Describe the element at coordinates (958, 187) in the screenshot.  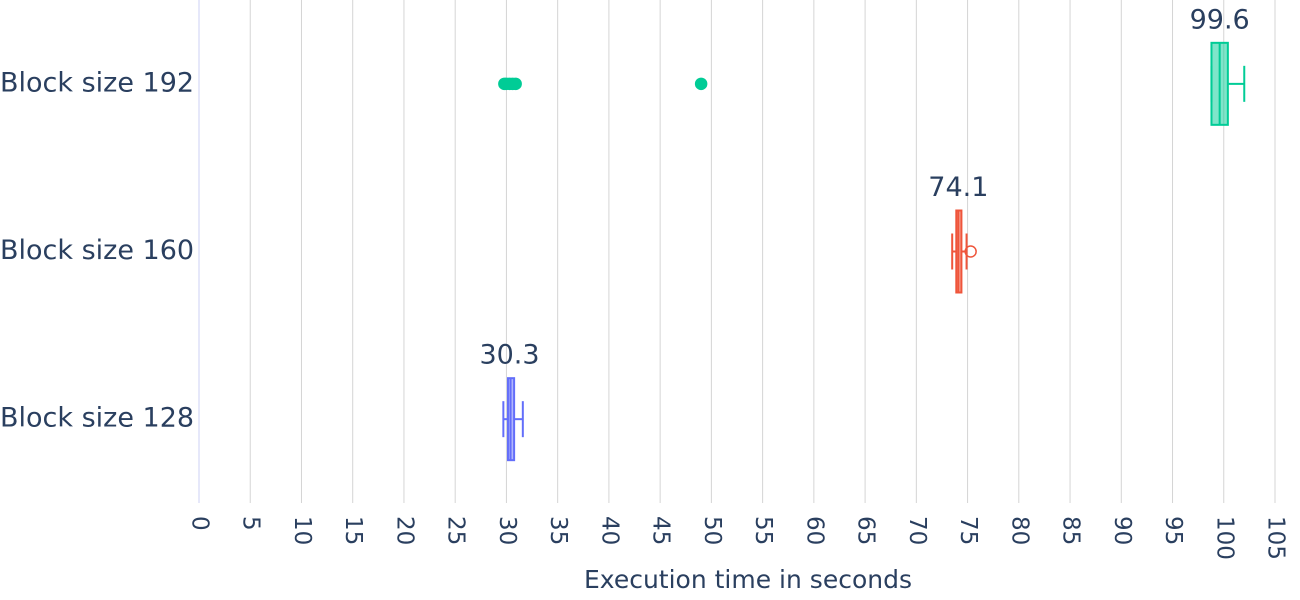
I see `annotation: 74.1` at that location.